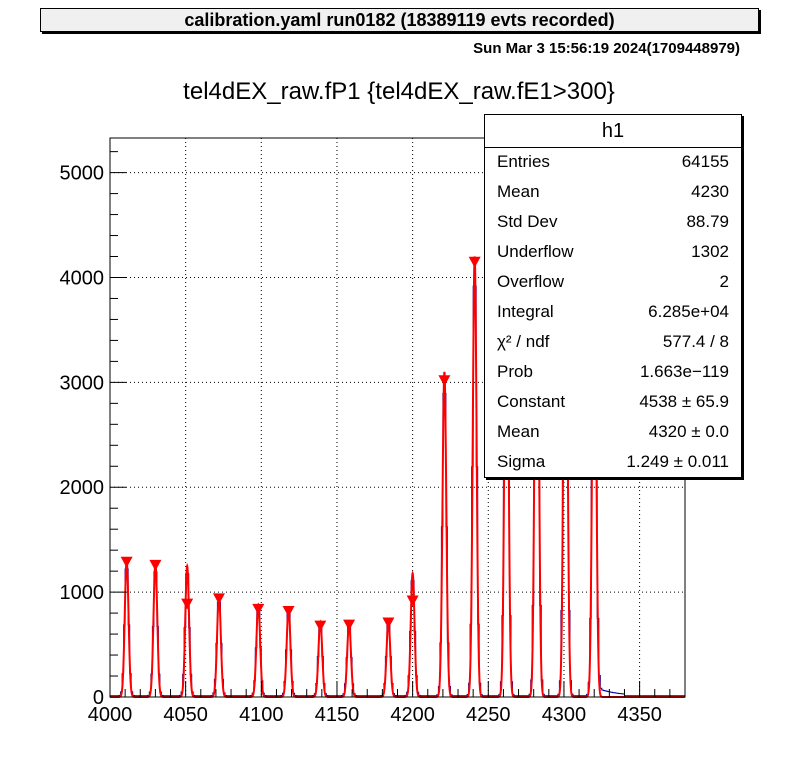  What do you see at coordinates (564, 715) in the screenshot?
I see `x-tick-label: 4300` at bounding box center [564, 715].